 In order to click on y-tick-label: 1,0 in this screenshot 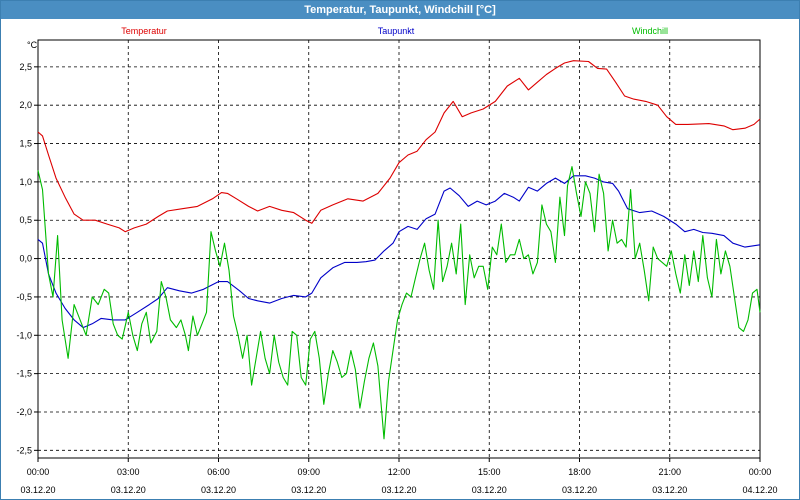, I will do `click(25, 182)`.